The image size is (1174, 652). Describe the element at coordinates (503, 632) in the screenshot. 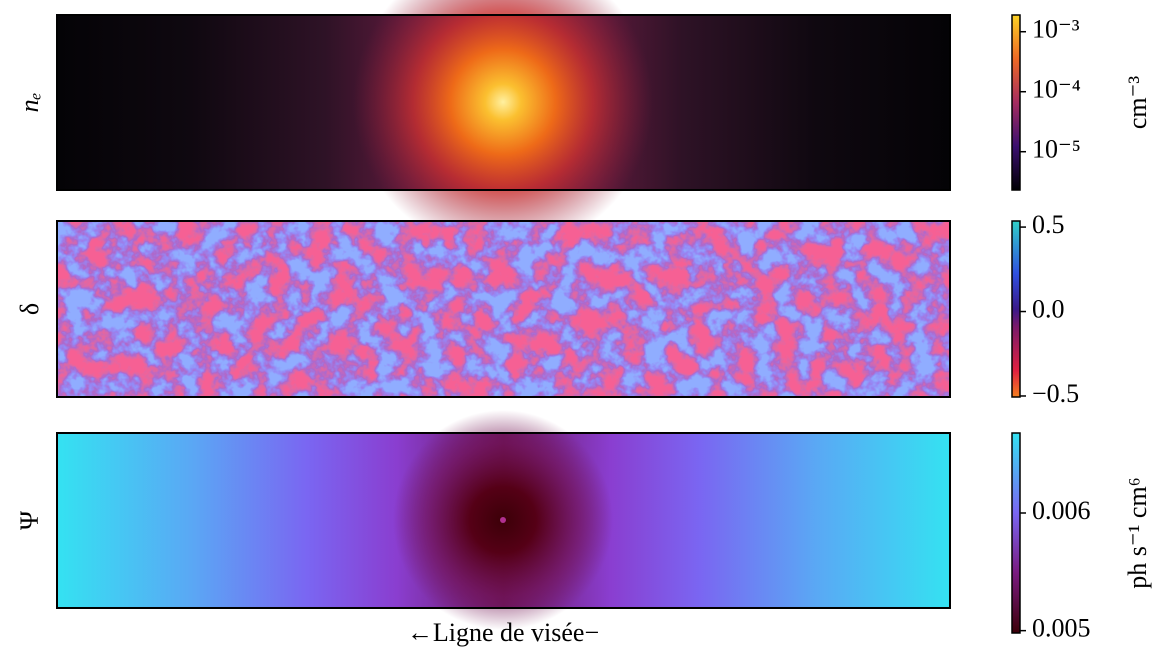

I see `x-axis-label: ←Ligne de visée−` at that location.